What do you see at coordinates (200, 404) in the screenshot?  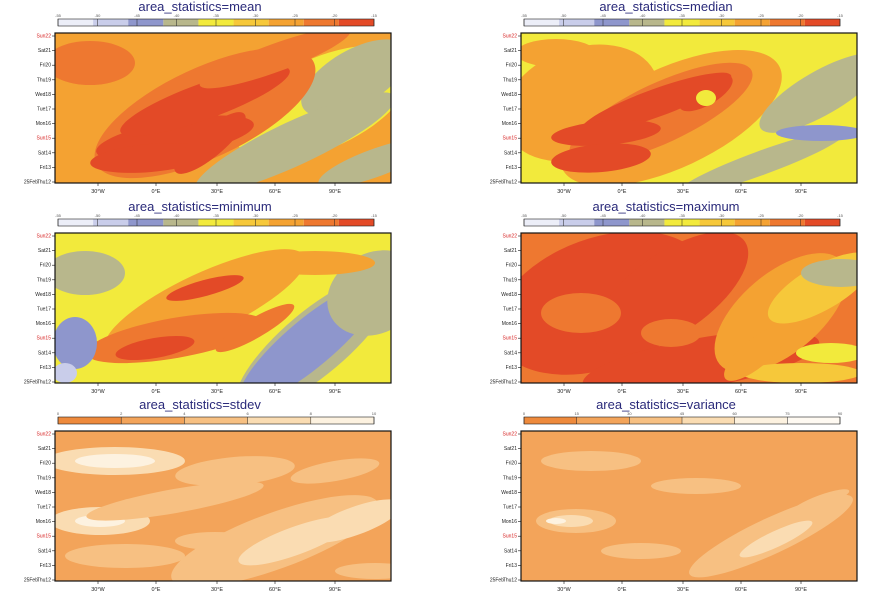 I see `chart-title: area_statistics=stdev` at bounding box center [200, 404].